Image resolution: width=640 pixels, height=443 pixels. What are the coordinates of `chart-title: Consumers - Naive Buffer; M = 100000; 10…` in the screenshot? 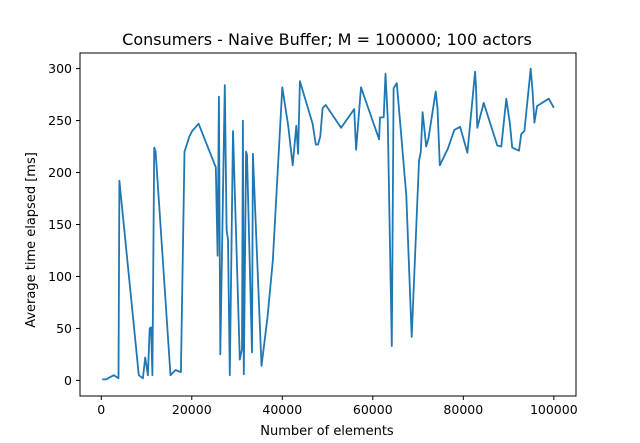 It's located at (327, 39).